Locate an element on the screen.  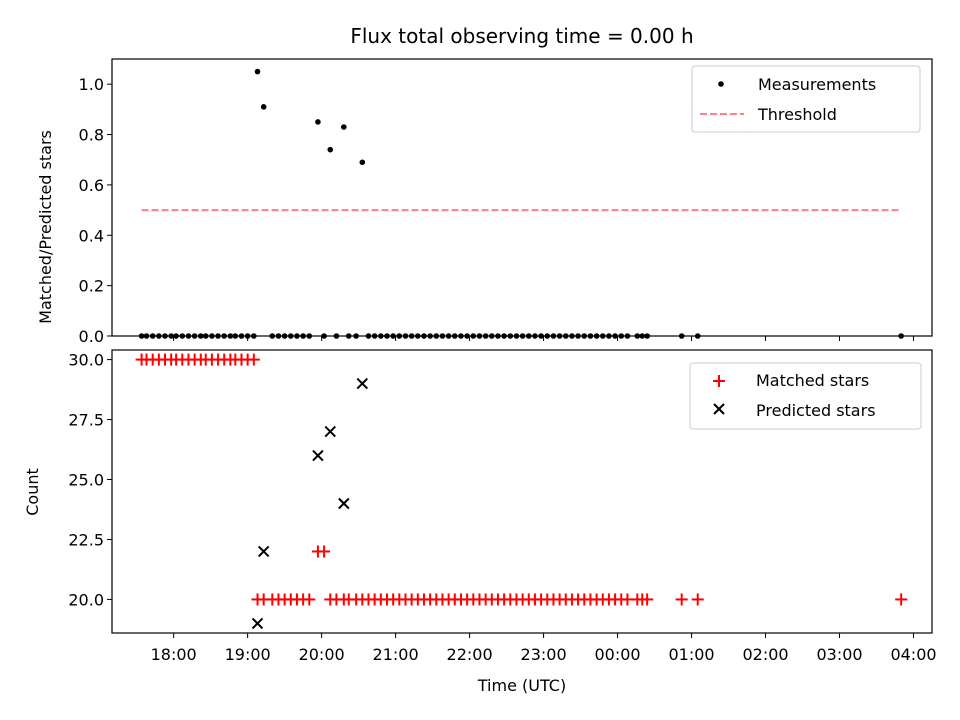
chart-title: Flux total observing time = 0.00 h is located at coordinates (521, 36).